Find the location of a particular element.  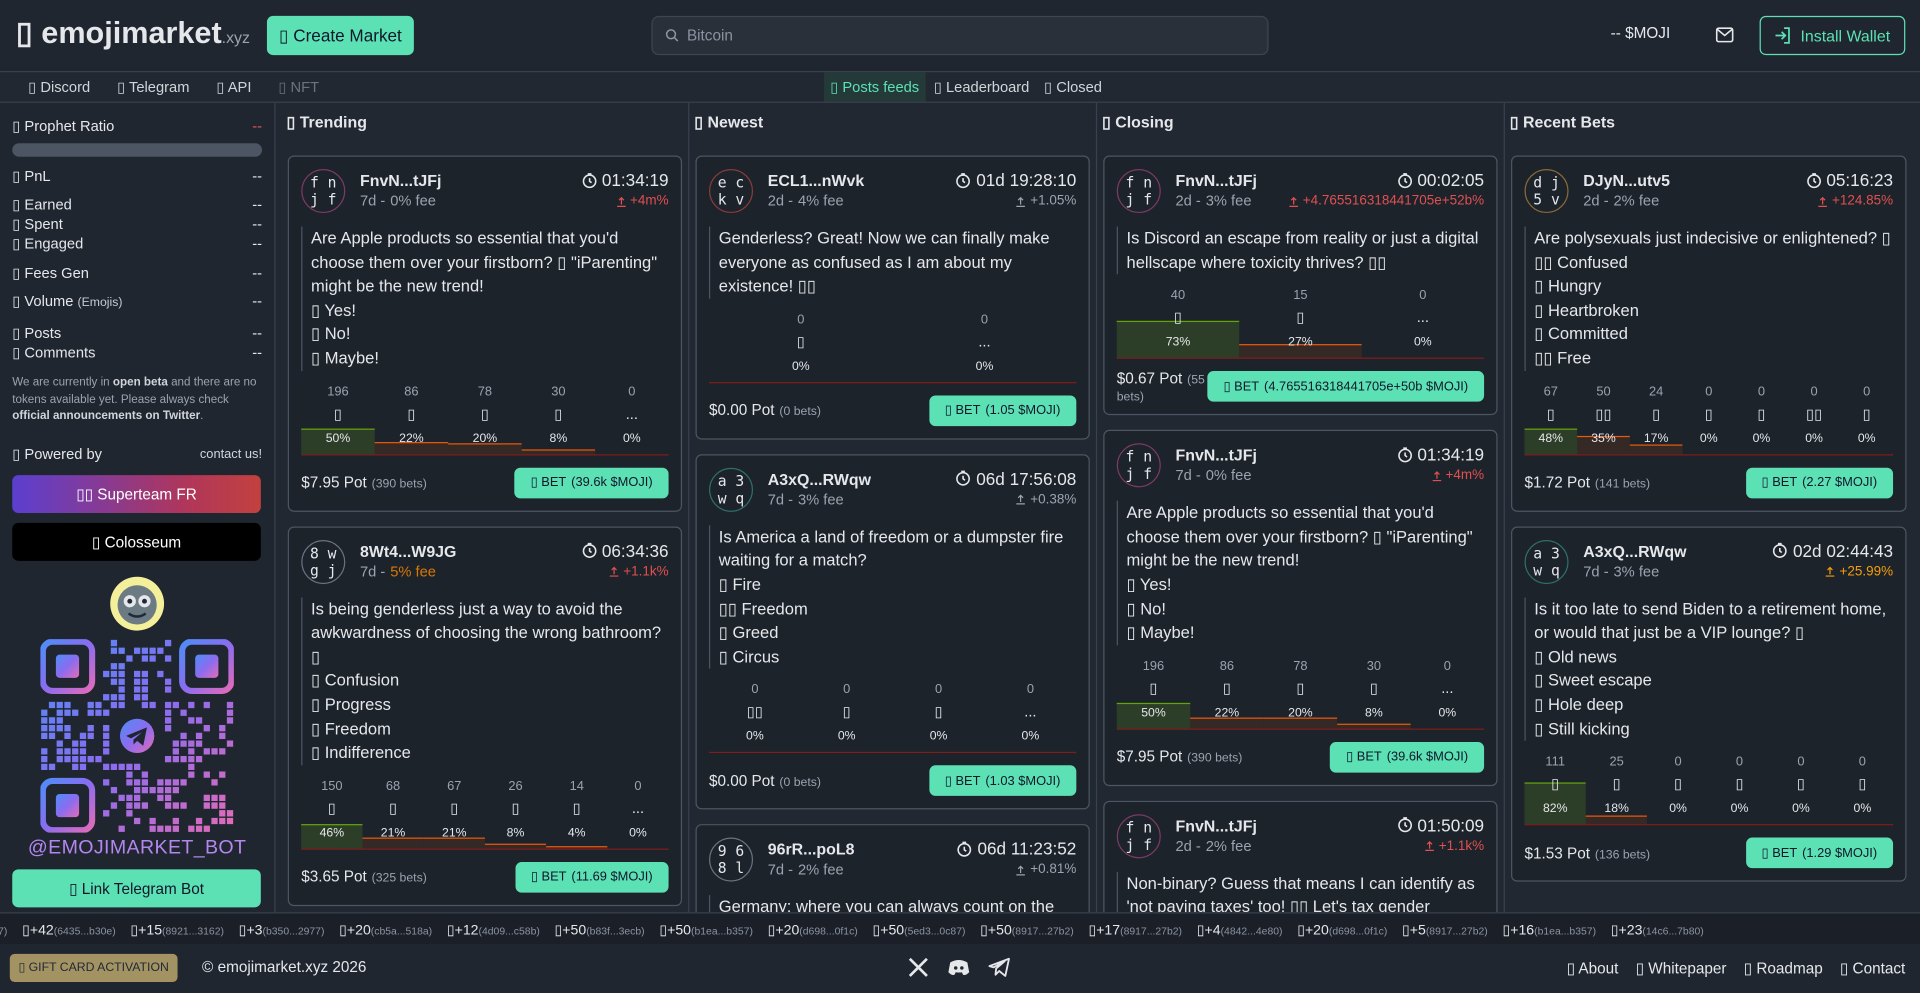

nav-link: ▯ Discord is located at coordinates (59, 87).